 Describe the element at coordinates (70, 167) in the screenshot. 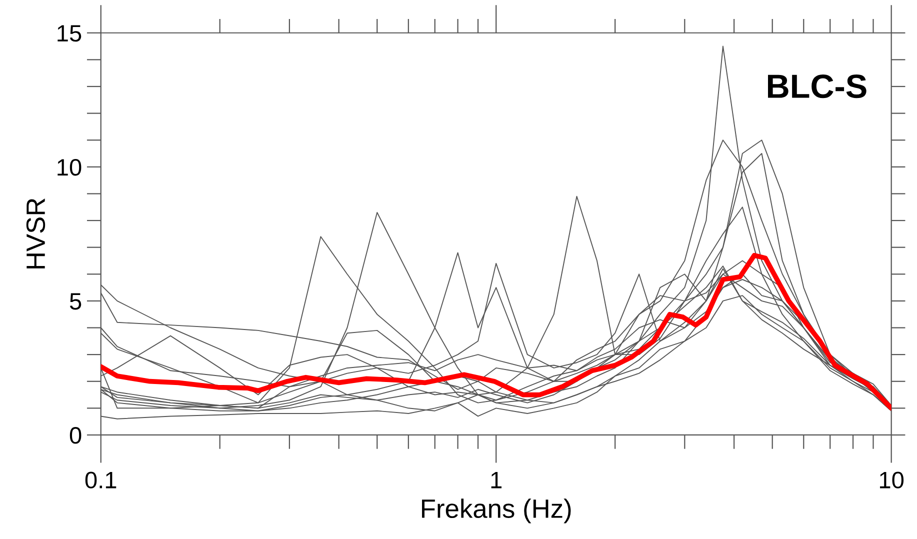

I see `y-tick-label: 10` at that location.